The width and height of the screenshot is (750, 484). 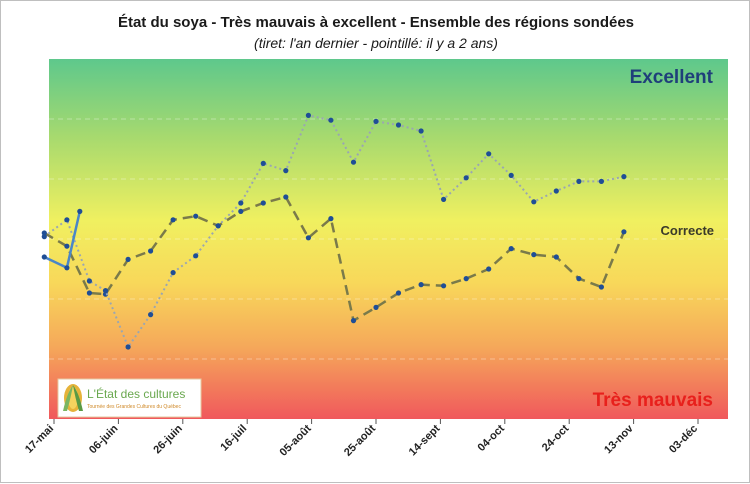 What do you see at coordinates (39, 439) in the screenshot?
I see `x-tick-label: 17-mai` at bounding box center [39, 439].